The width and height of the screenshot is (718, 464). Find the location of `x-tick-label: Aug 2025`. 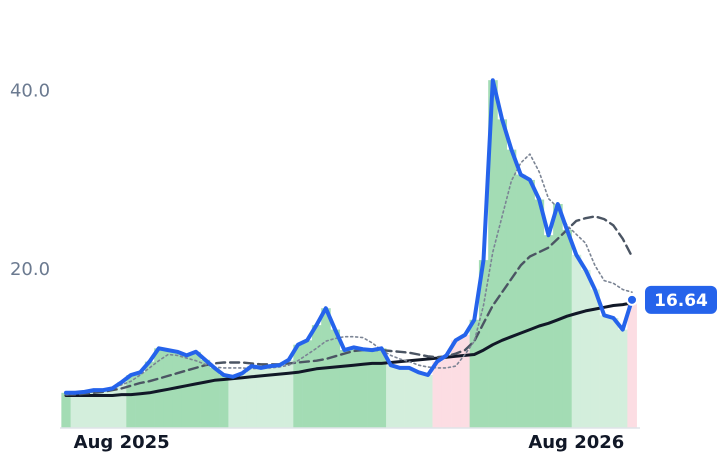

x-tick-label: Aug 2025 is located at coordinates (122, 442).